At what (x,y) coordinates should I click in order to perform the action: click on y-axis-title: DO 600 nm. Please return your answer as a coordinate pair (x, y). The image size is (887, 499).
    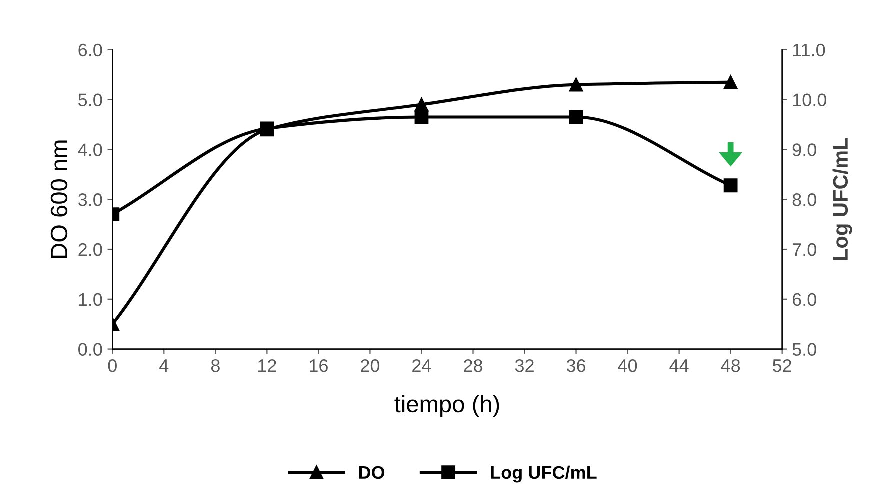
    Looking at the image, I should click on (59, 199).